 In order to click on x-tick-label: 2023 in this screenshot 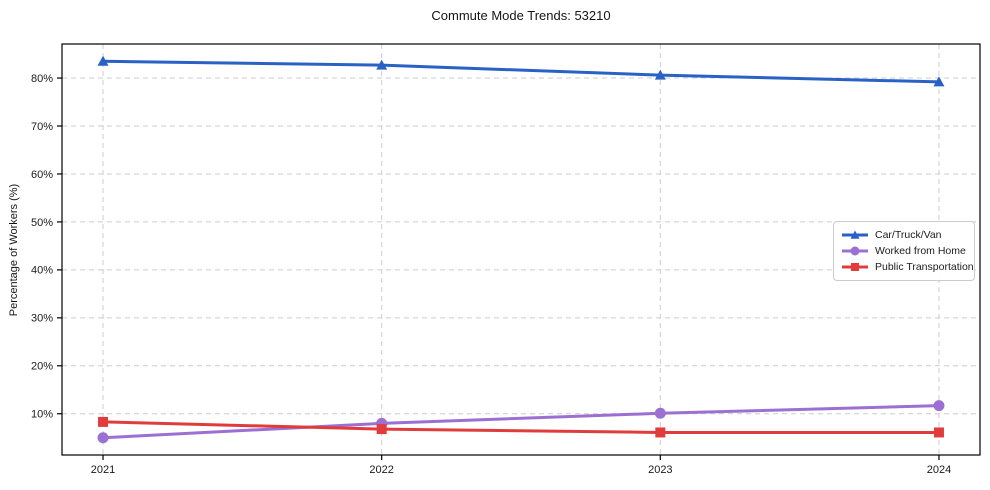, I will do `click(660, 470)`.